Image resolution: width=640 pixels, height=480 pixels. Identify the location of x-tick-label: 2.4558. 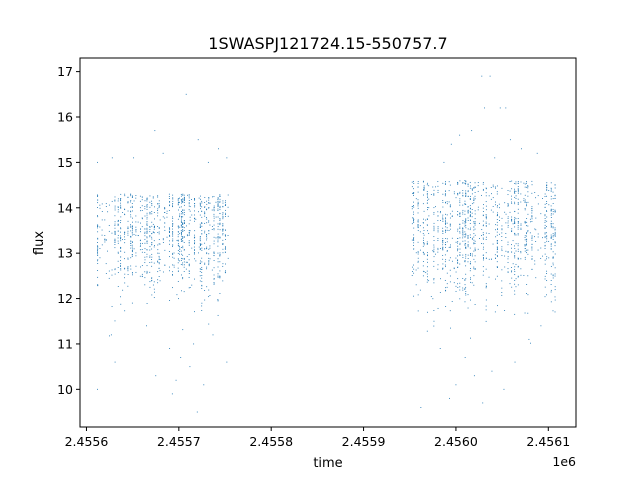
(271, 441).